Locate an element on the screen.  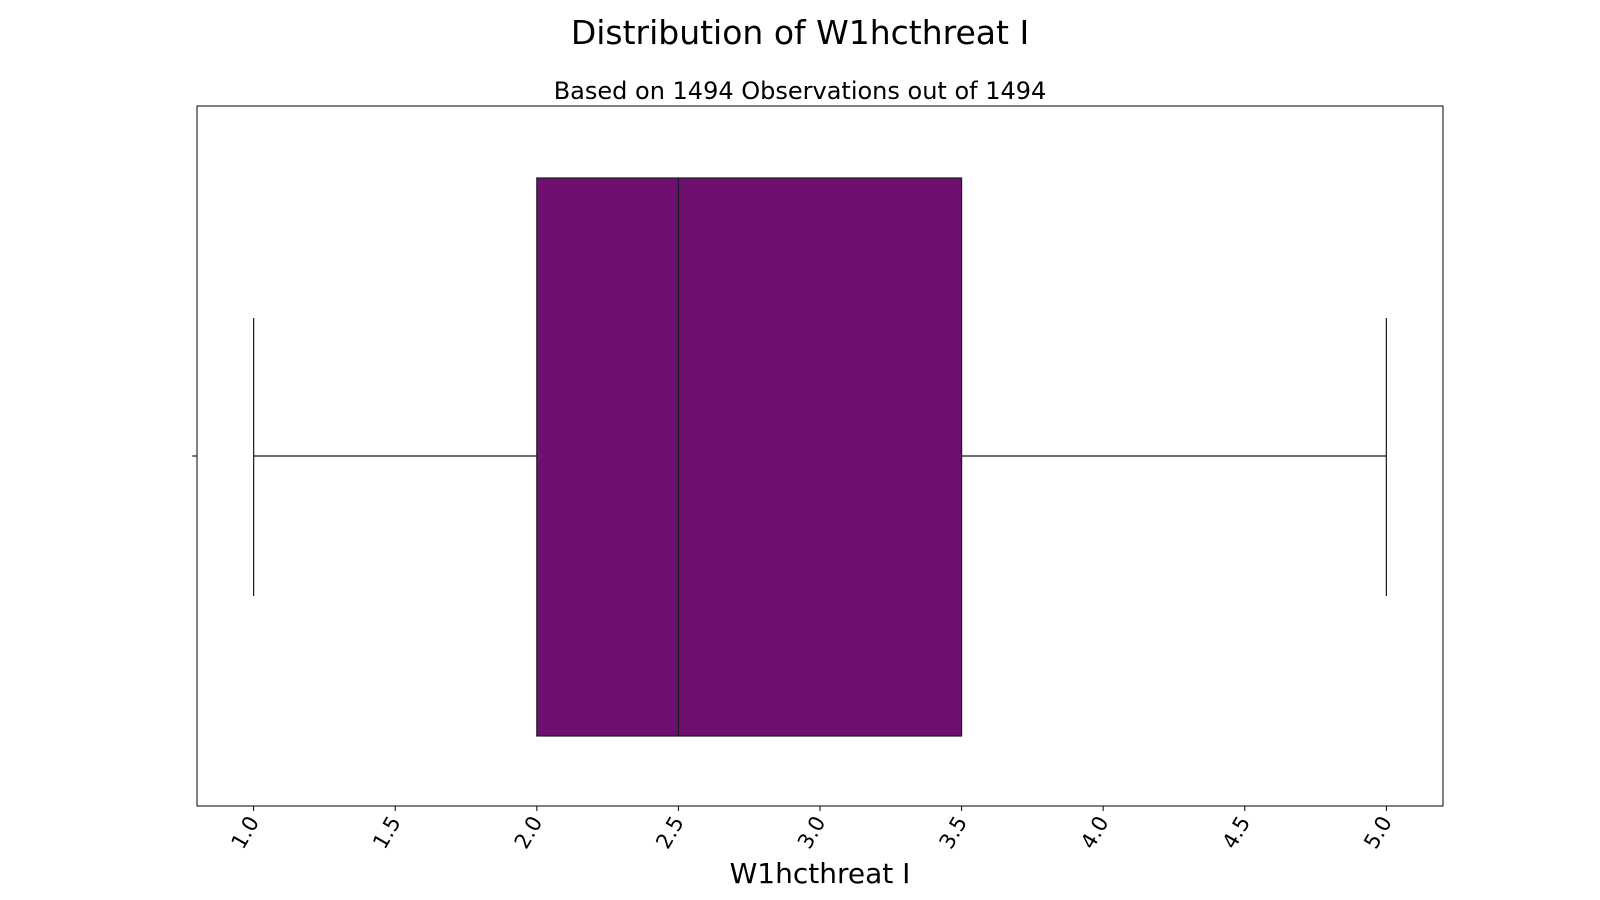
x-tick-label: 3.0 is located at coordinates (811, 832).